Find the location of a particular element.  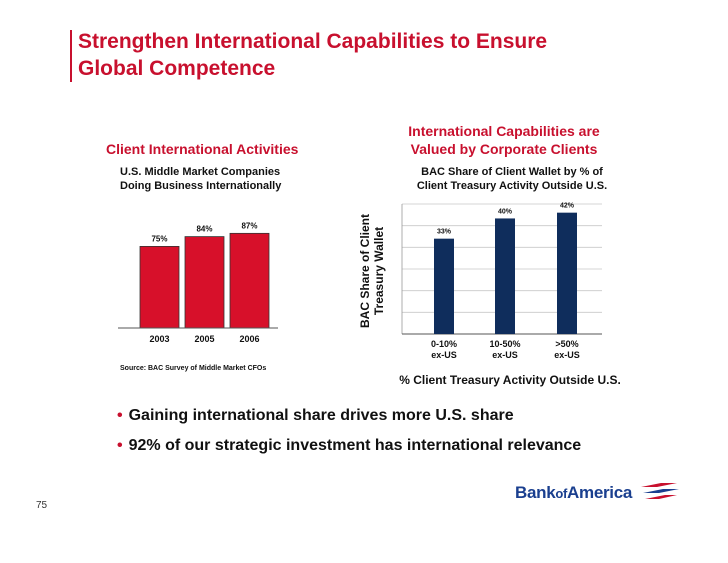

left-x-tick-label: 2003 is located at coordinates (159, 339).